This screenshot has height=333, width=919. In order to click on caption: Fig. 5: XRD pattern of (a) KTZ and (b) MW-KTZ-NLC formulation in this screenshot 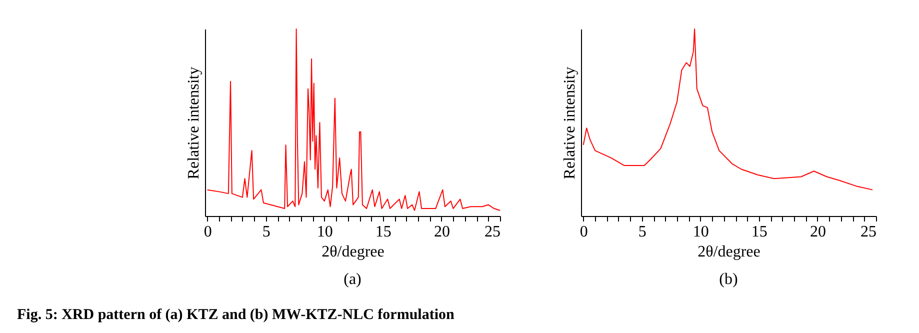, I will do `click(236, 315)`.